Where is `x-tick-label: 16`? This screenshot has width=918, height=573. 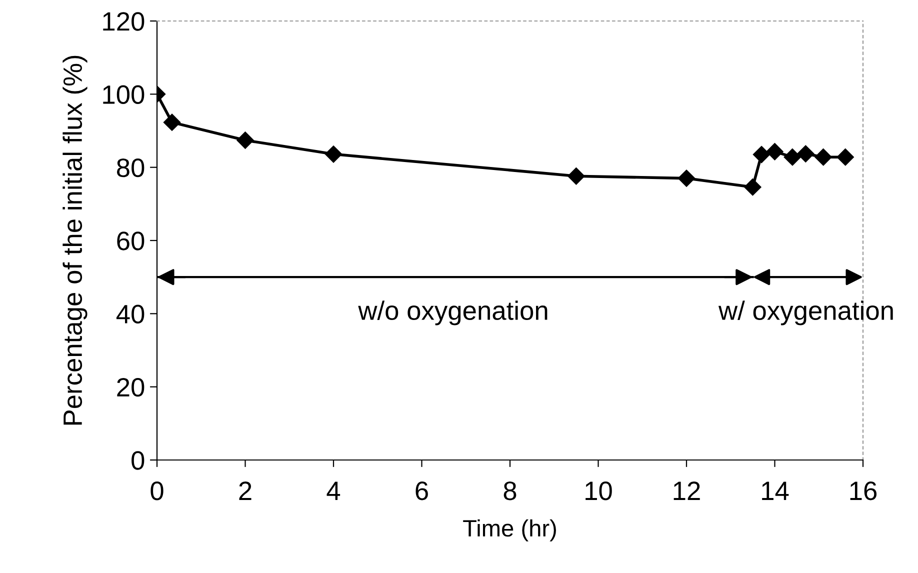
x-tick-label: 16 is located at coordinates (863, 491).